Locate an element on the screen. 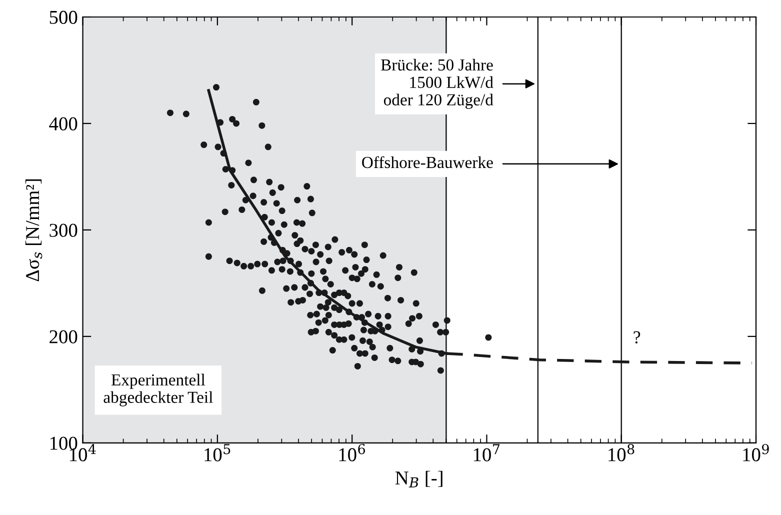  y-tick-label: 300 is located at coordinates (64, 230).